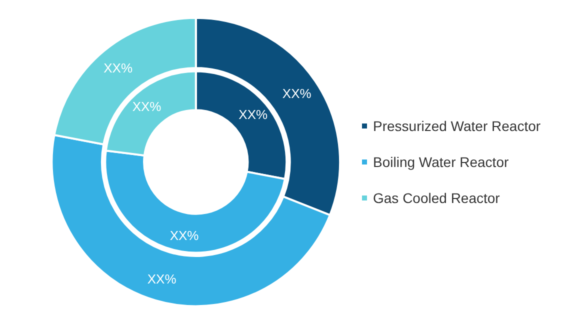 Image resolution: width=583 pixels, height=324 pixels. I want to click on legend-label: Pressurized Water Reactor, so click(457, 126).